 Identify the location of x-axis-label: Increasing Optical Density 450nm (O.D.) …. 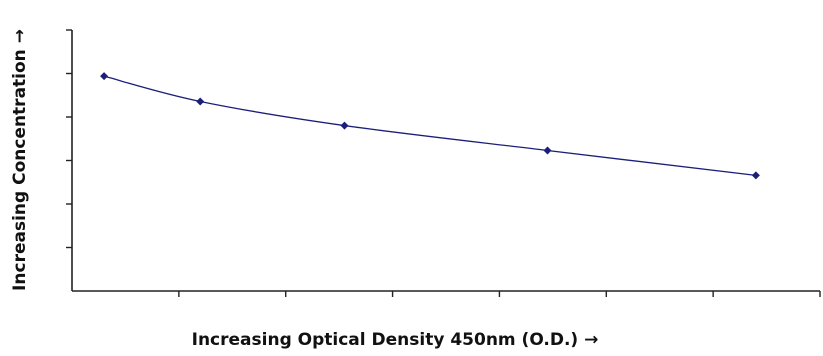
(395, 340).